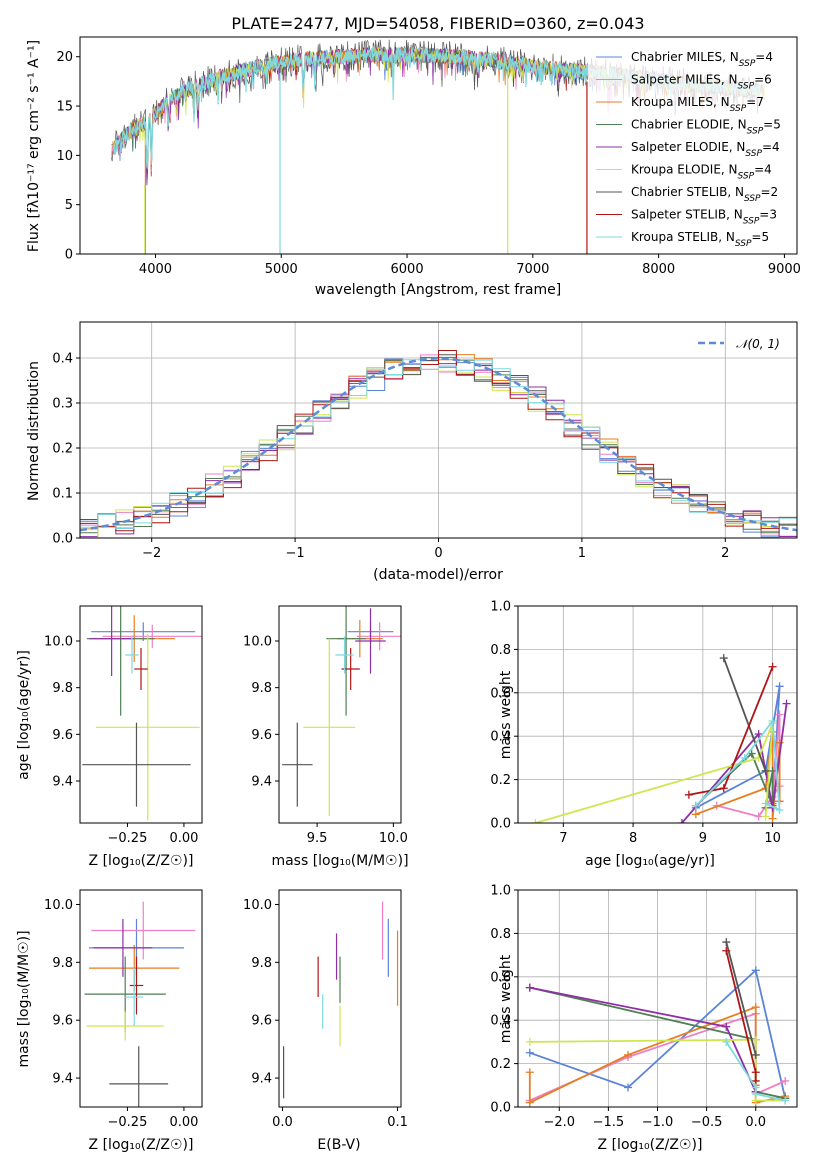  Describe the element at coordinates (654, 771) in the screenshot. I see `weights-kroupa-elodie` at that location.